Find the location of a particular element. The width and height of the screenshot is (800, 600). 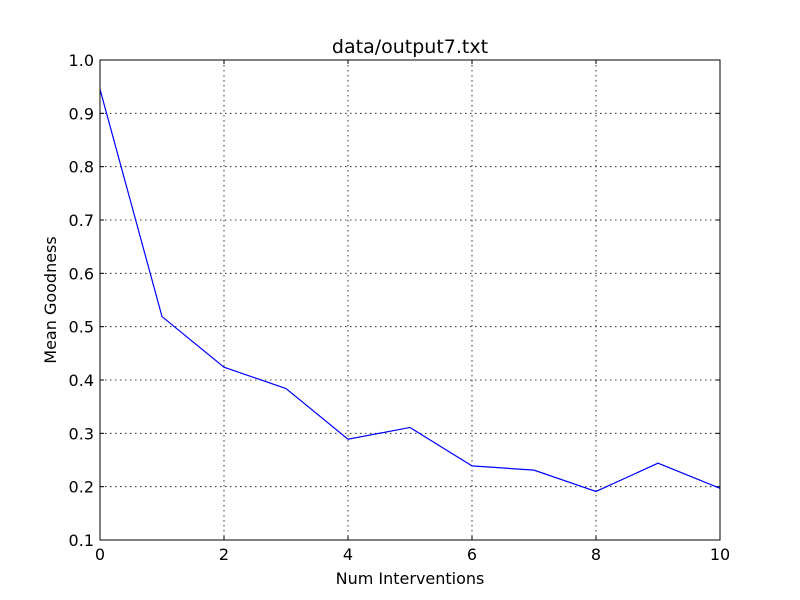

y-tick-label: 0.5 is located at coordinates (81, 327).